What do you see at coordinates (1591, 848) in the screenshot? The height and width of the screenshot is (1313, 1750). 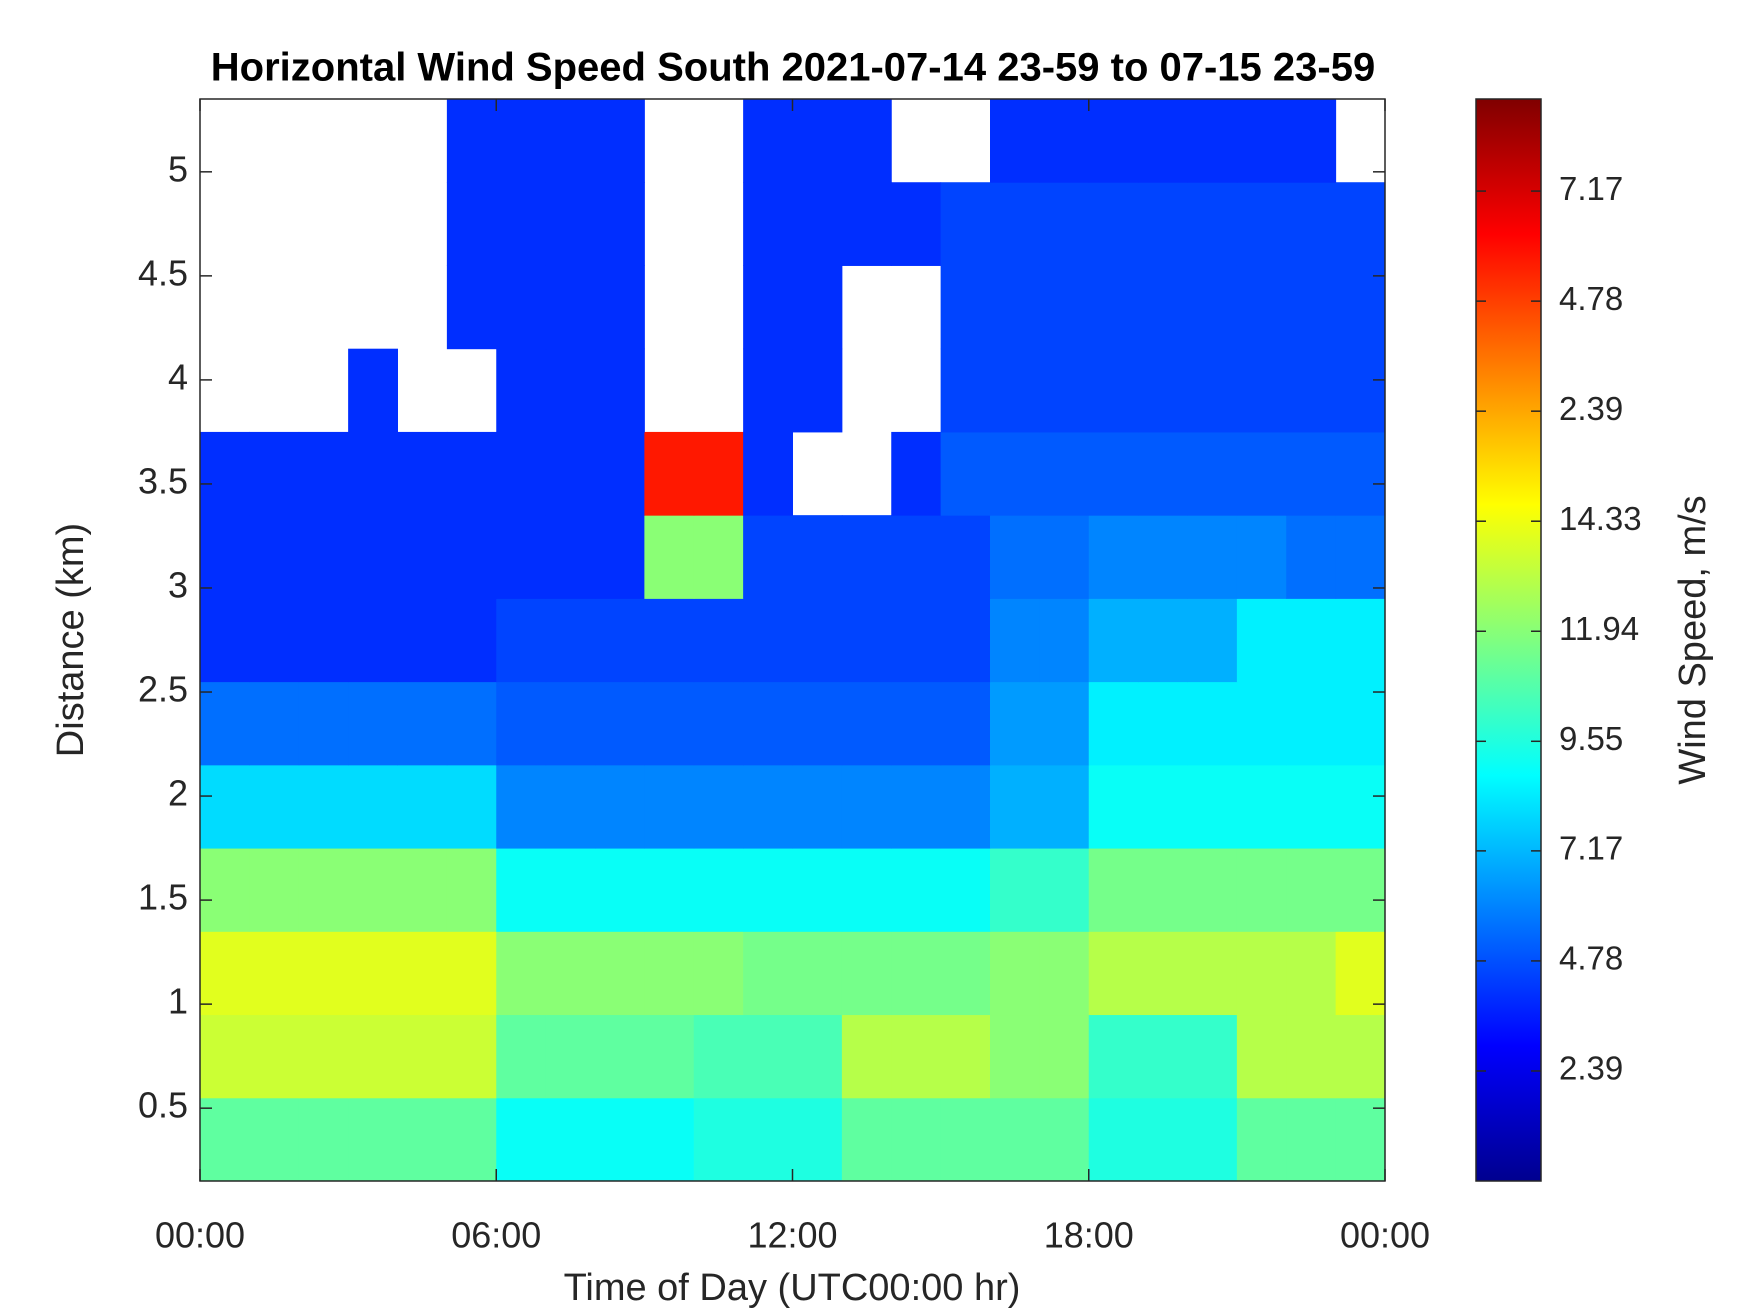 I see `colorbar-tick-label: 7.17` at bounding box center [1591, 848].